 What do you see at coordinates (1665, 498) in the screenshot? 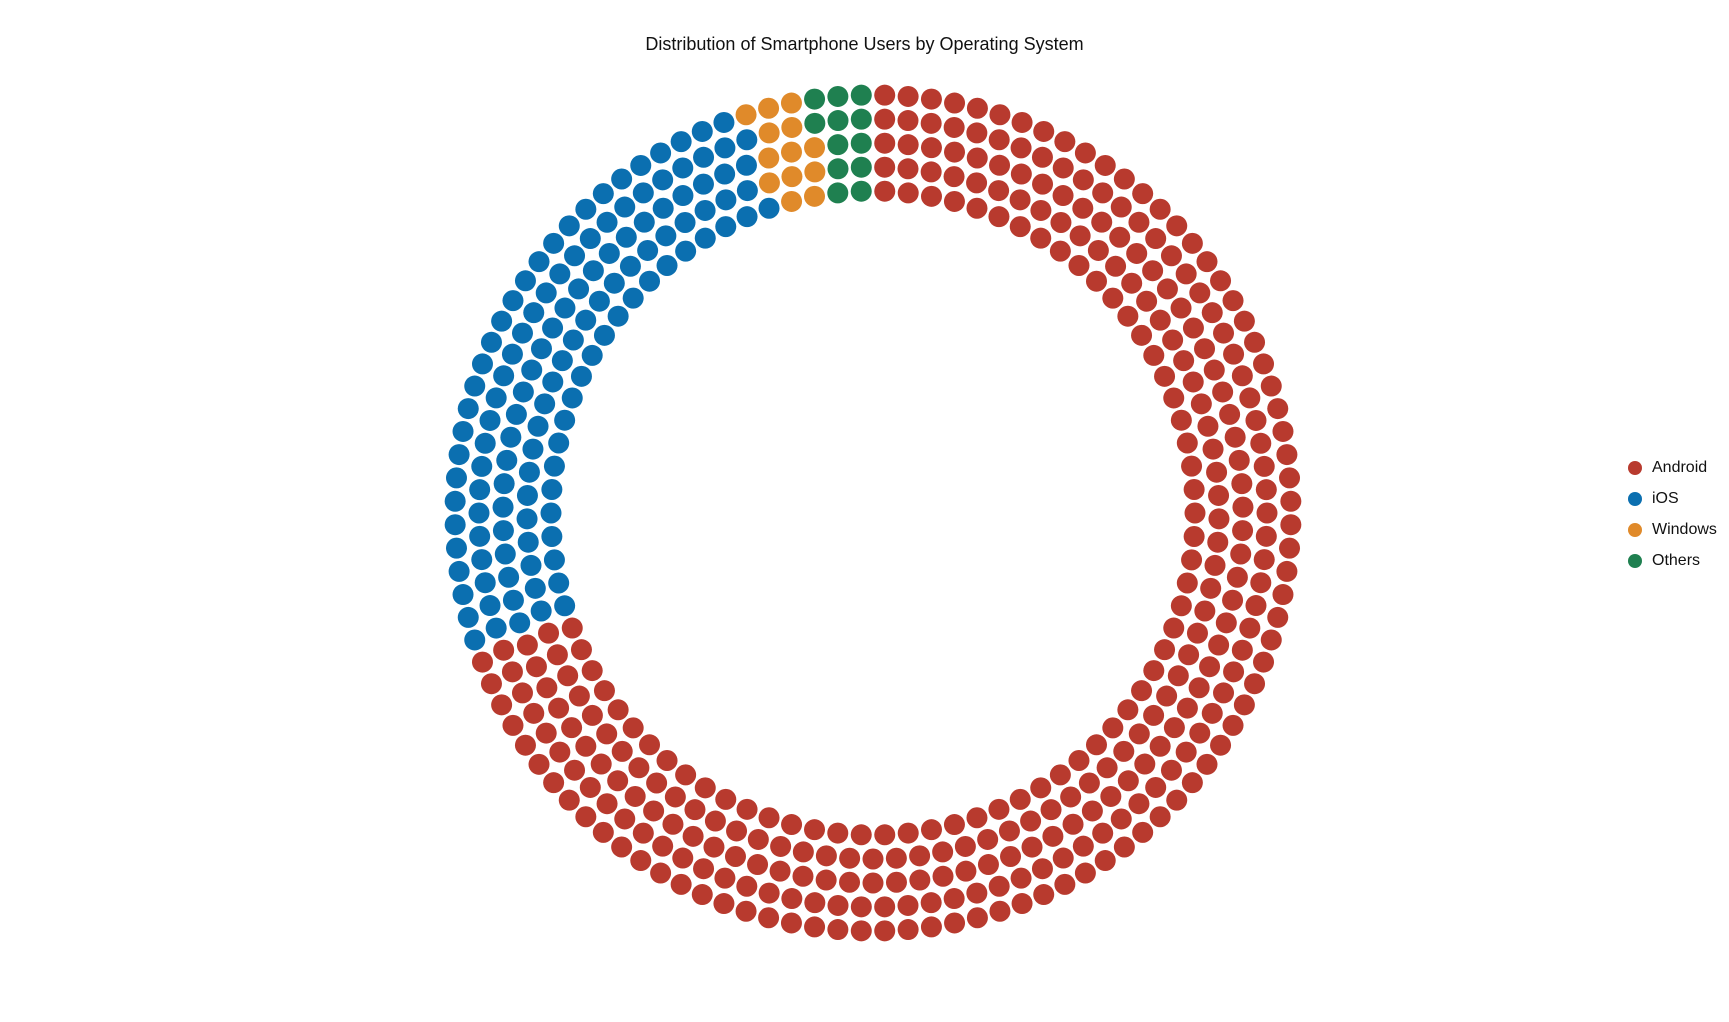
I see `legend-label-ios: iOS` at bounding box center [1665, 498].